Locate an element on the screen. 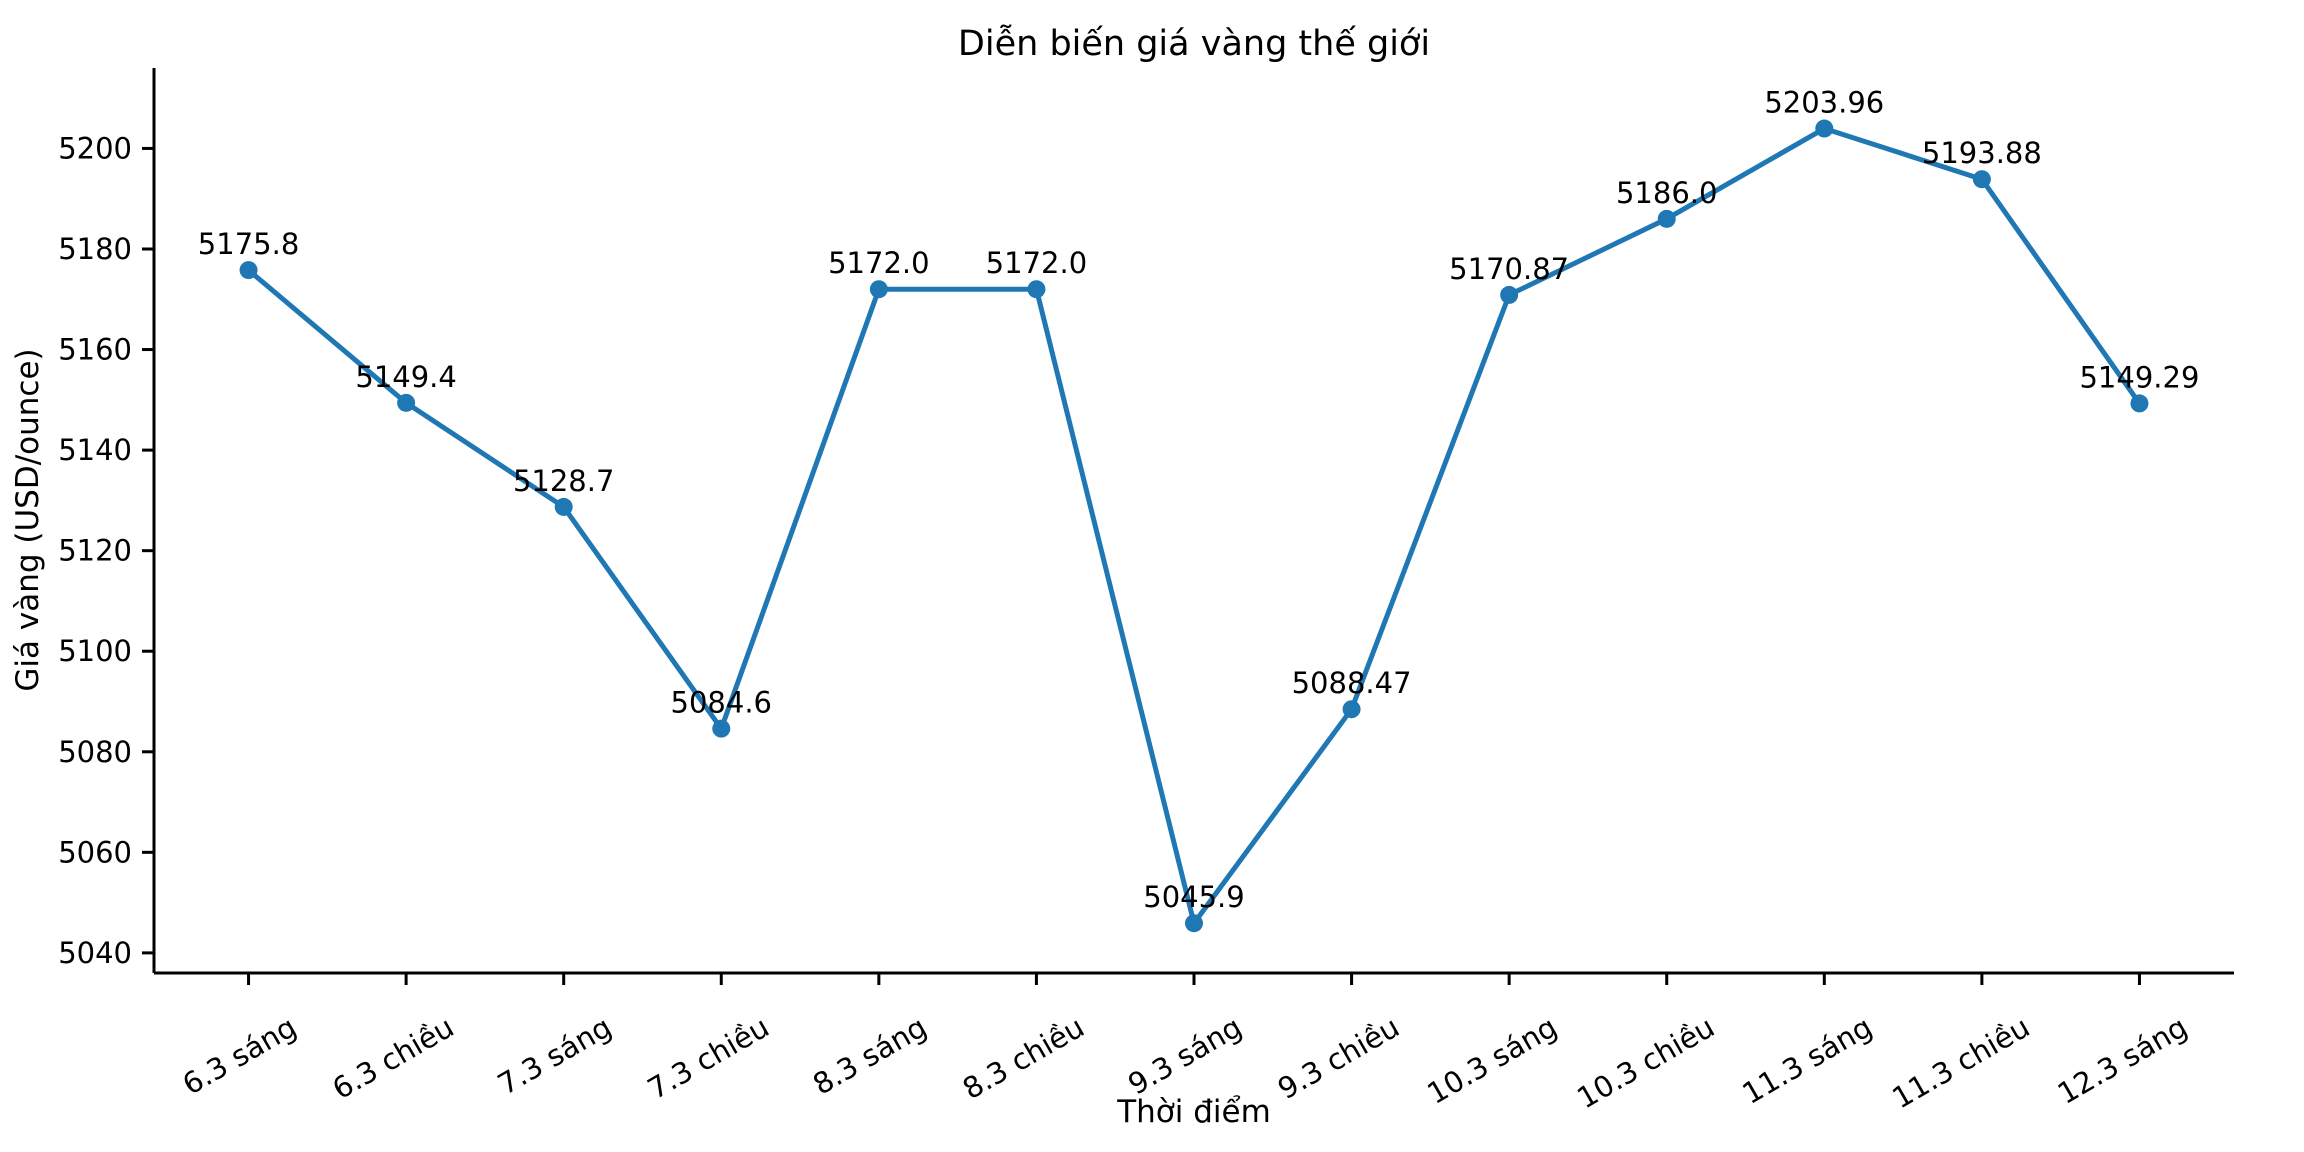 The height and width of the screenshot is (1152, 2304). x-tick-label: 7.3 chiều is located at coordinates (708, 1058).